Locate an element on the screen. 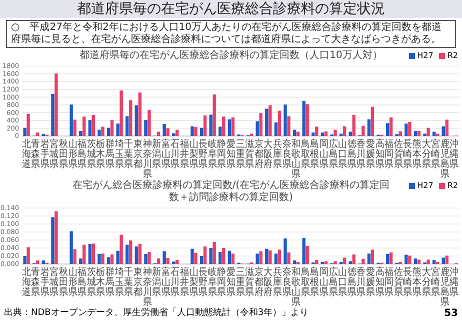  x-tick-label: 宮崎県 is located at coordinates (436, 282).